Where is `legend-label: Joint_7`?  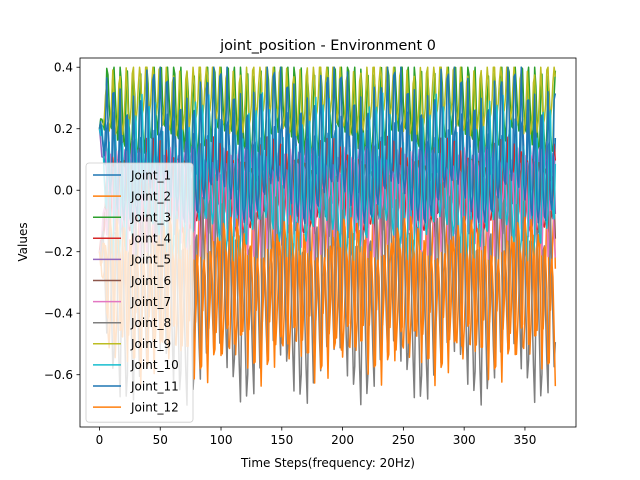
legend-label: Joint_7 is located at coordinates (150, 302).